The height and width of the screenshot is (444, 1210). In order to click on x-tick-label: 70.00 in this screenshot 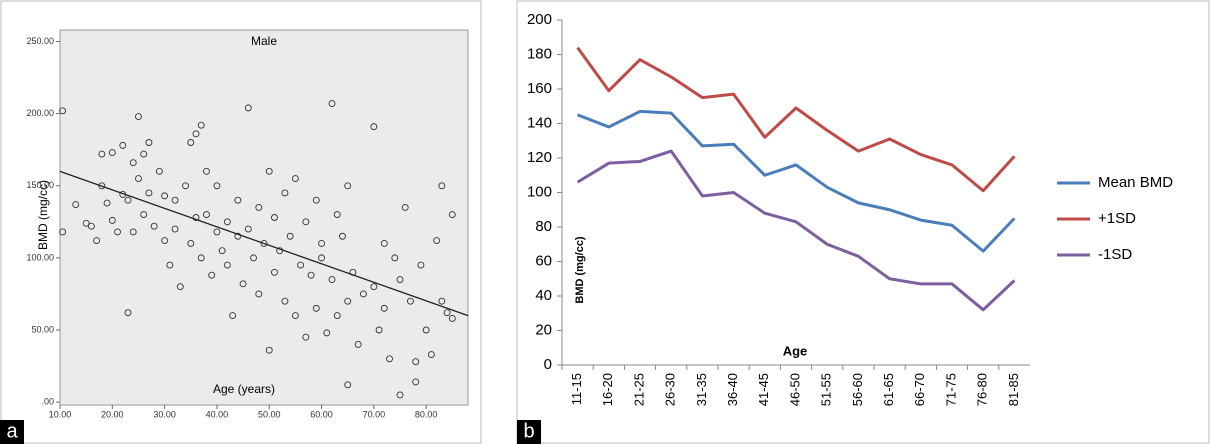, I will do `click(374, 414)`.